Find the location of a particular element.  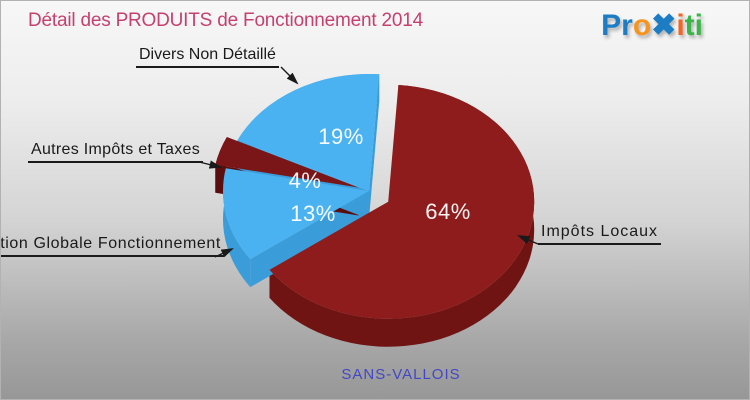

callout-dotation-globale: Dotation Globale Fonctionnement is located at coordinates (112, 245).